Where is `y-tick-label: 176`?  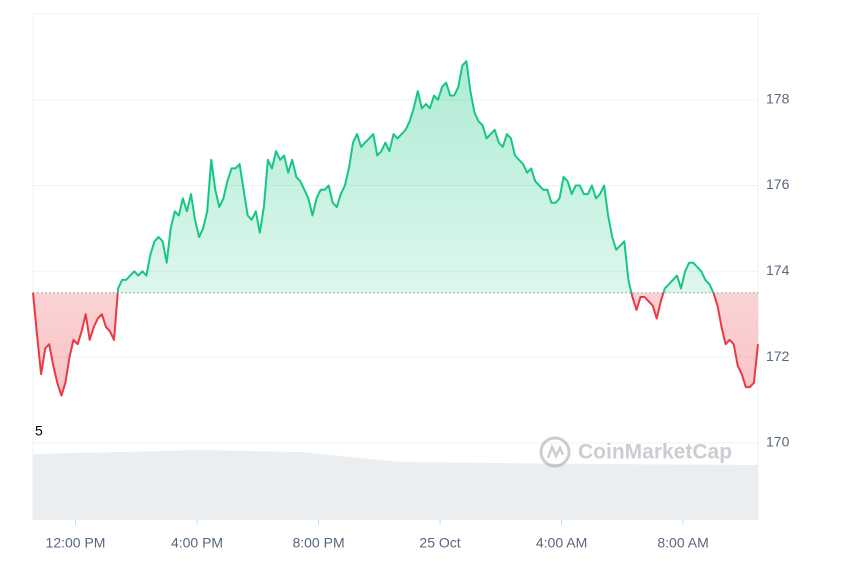 y-tick-label: 176 is located at coordinates (778, 184).